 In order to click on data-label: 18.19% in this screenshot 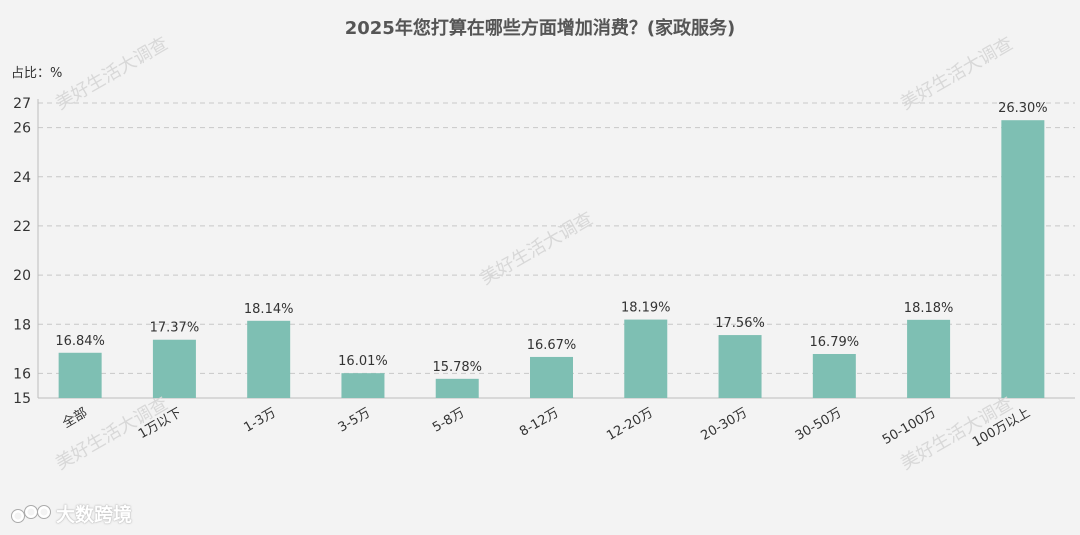, I will do `click(646, 308)`.